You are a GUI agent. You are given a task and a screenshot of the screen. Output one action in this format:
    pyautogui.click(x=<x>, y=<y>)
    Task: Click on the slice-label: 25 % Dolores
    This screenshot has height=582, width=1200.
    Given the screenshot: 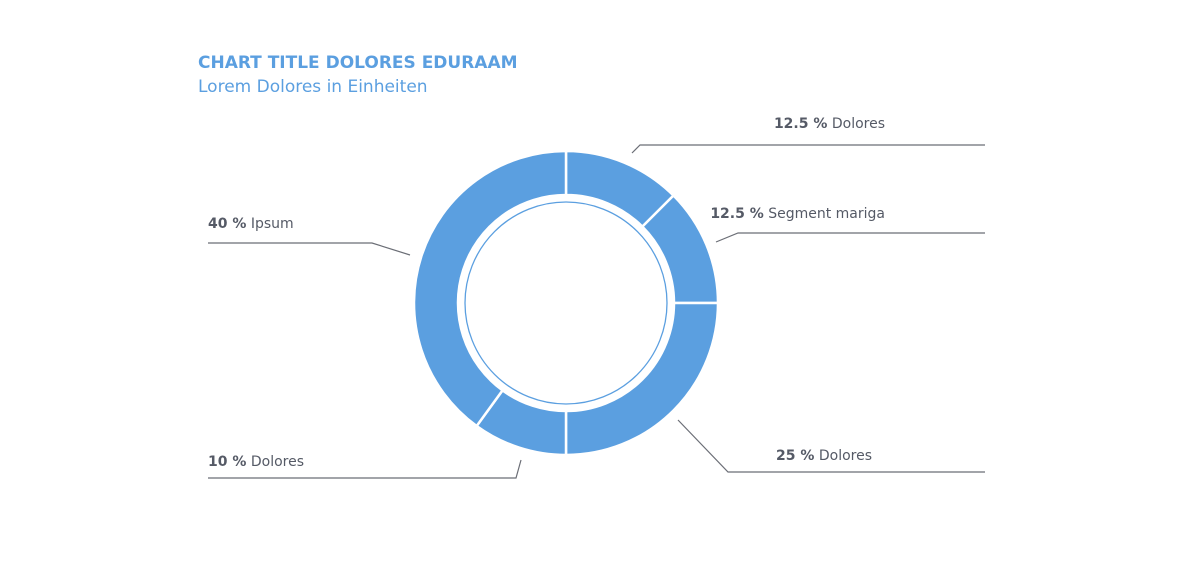 What is the action you would take?
    pyautogui.click(x=824, y=456)
    